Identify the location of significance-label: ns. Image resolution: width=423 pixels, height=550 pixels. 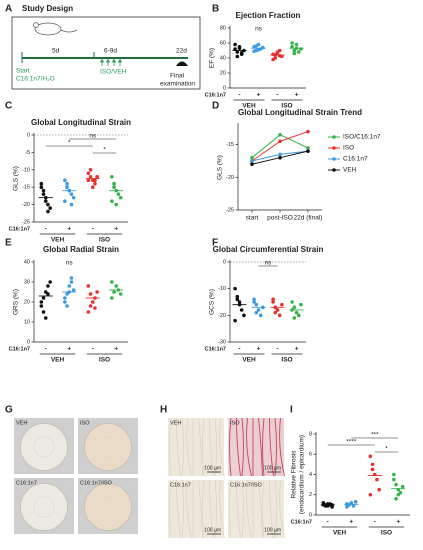
(269, 263).